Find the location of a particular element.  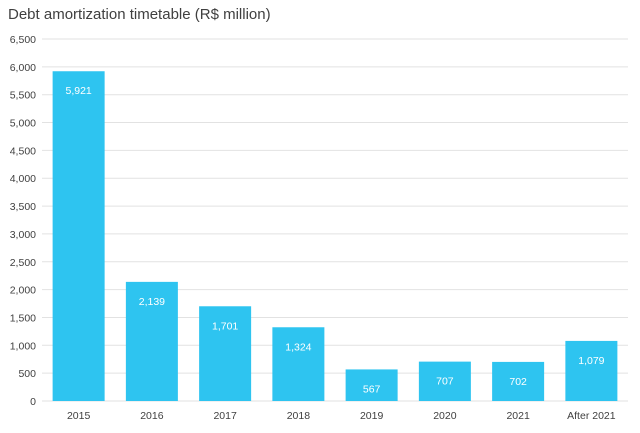

bar-value-label: 702 is located at coordinates (518, 382).